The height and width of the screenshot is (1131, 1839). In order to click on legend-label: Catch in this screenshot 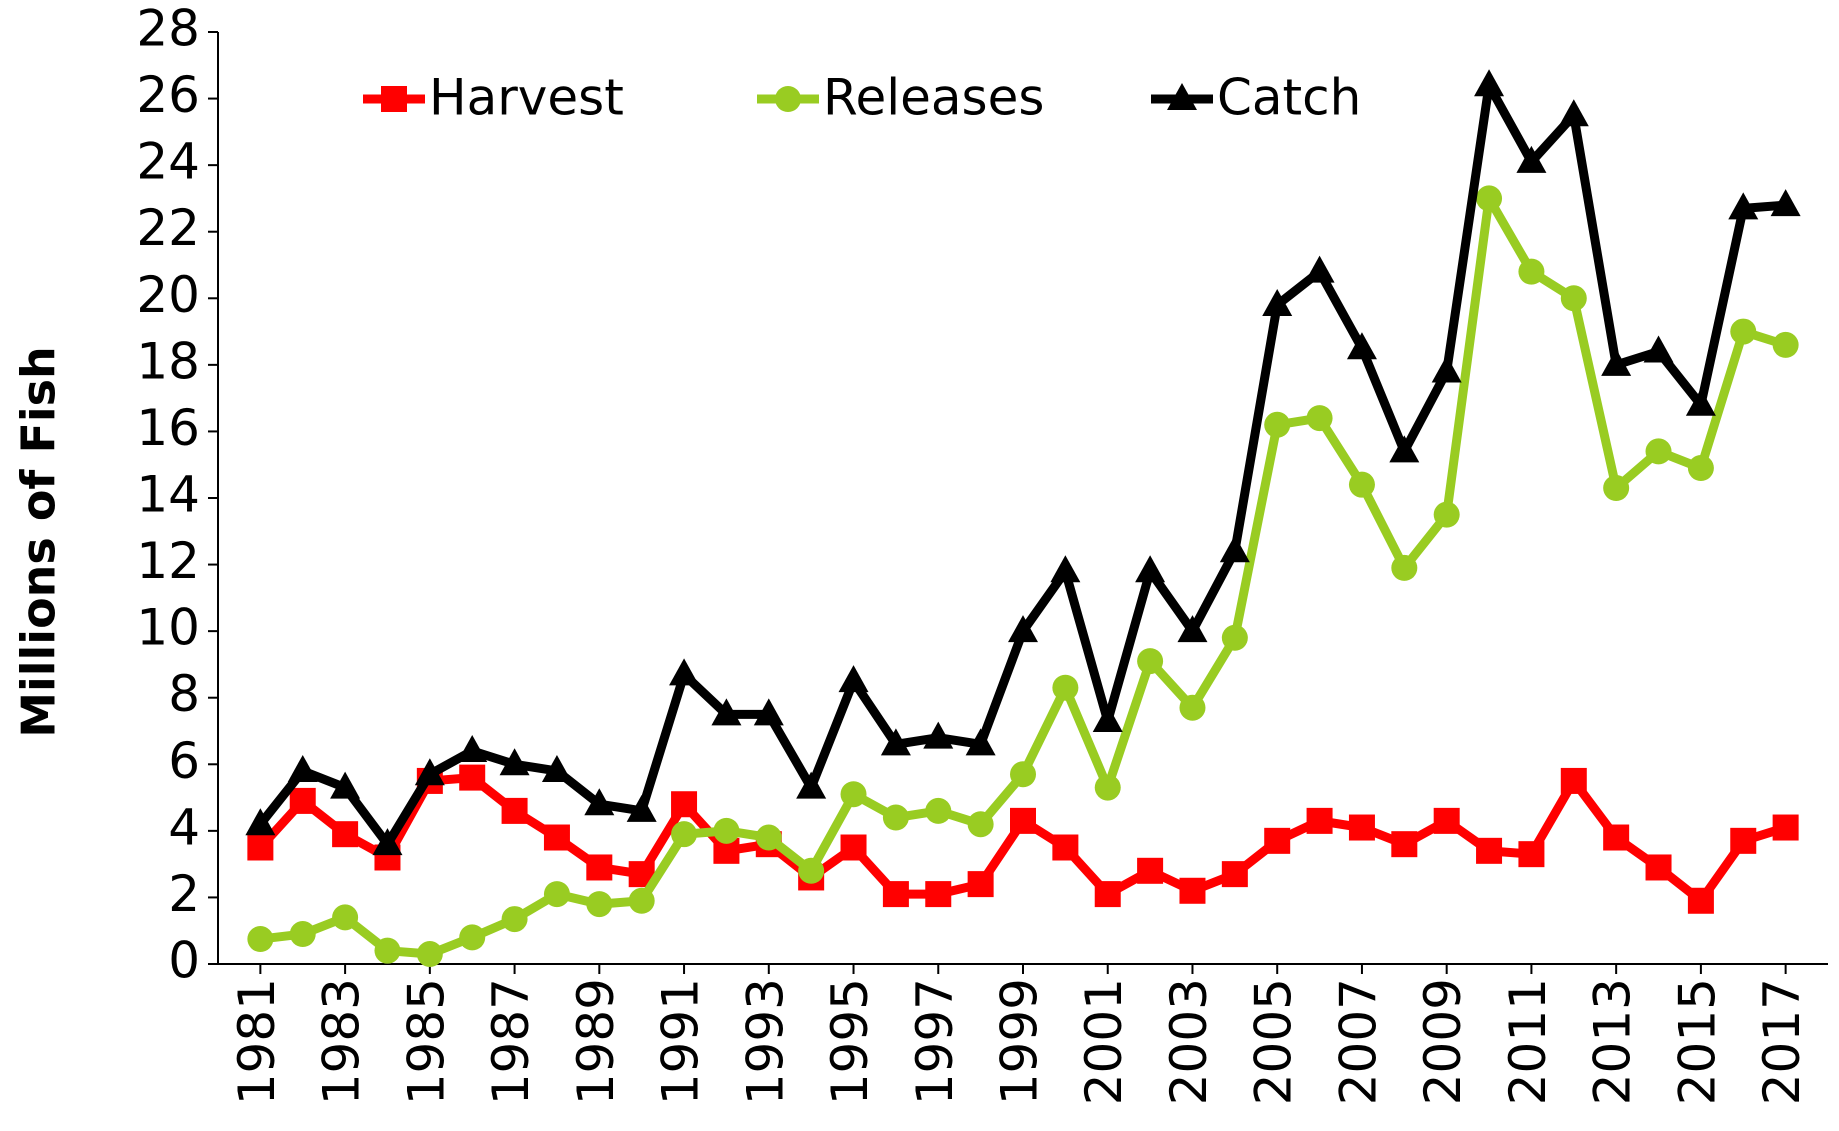, I will do `click(1289, 98)`.